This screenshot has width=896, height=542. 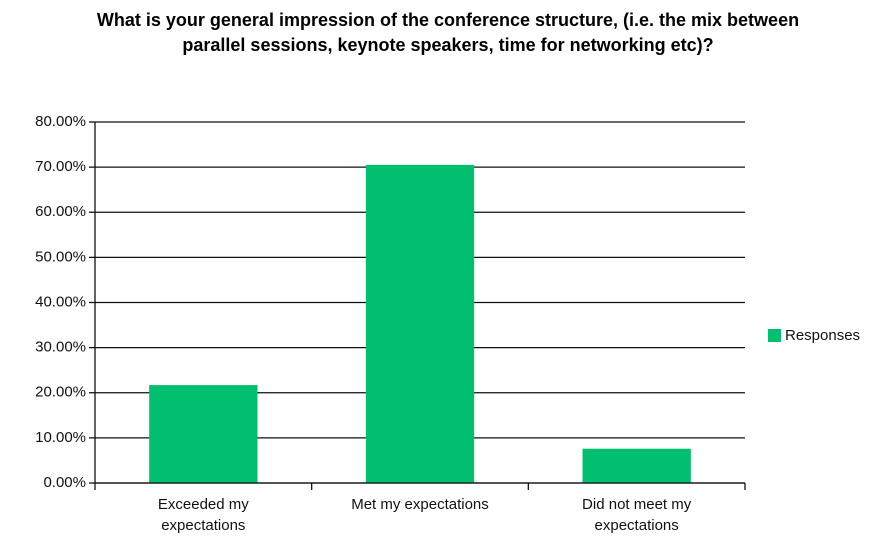 I want to click on x-tick-label: Exceeded my expectations, so click(x=203, y=515).